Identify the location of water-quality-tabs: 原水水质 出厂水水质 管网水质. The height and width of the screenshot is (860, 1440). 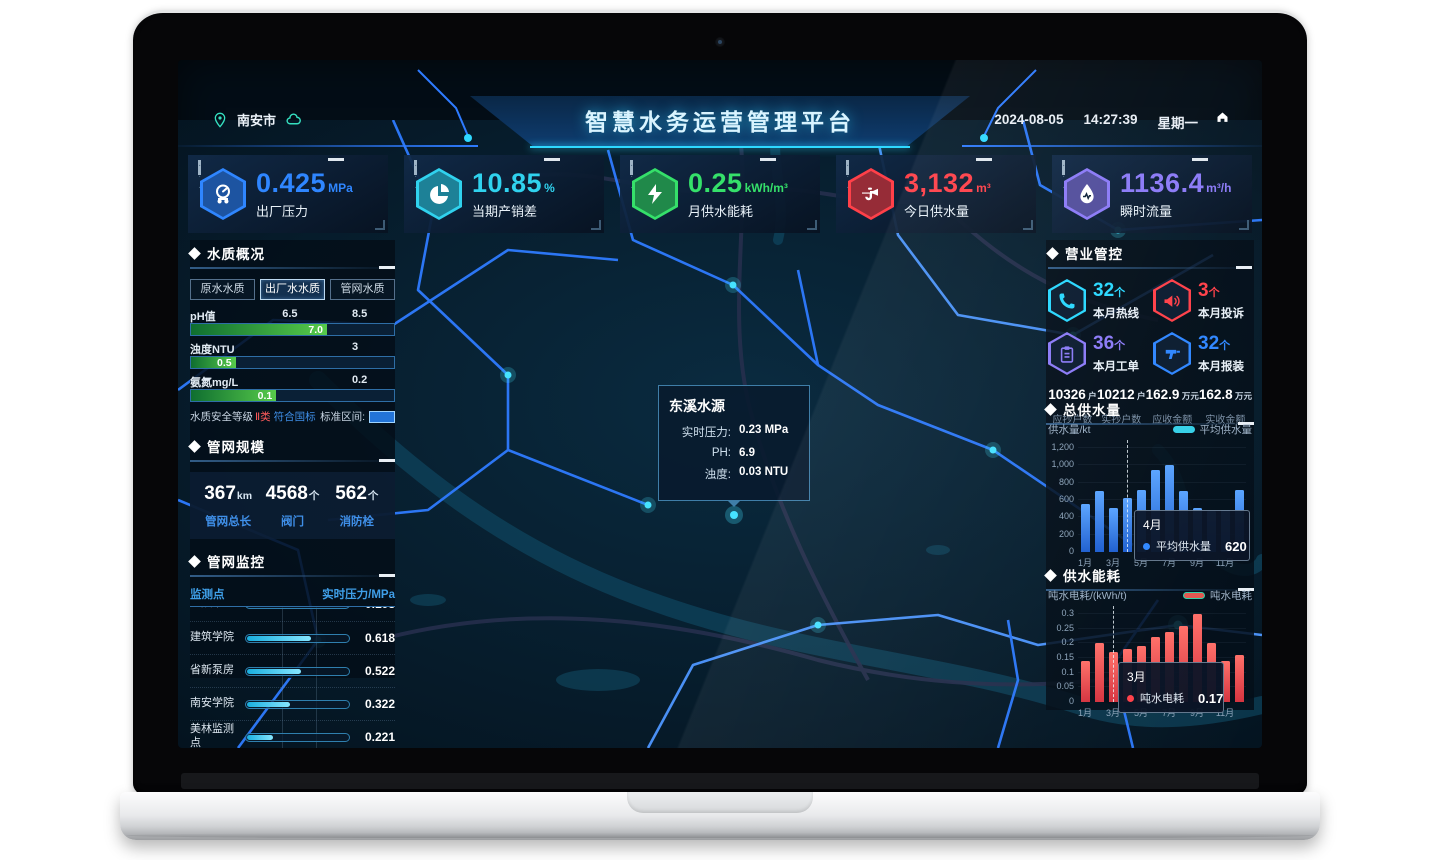
(292, 289).